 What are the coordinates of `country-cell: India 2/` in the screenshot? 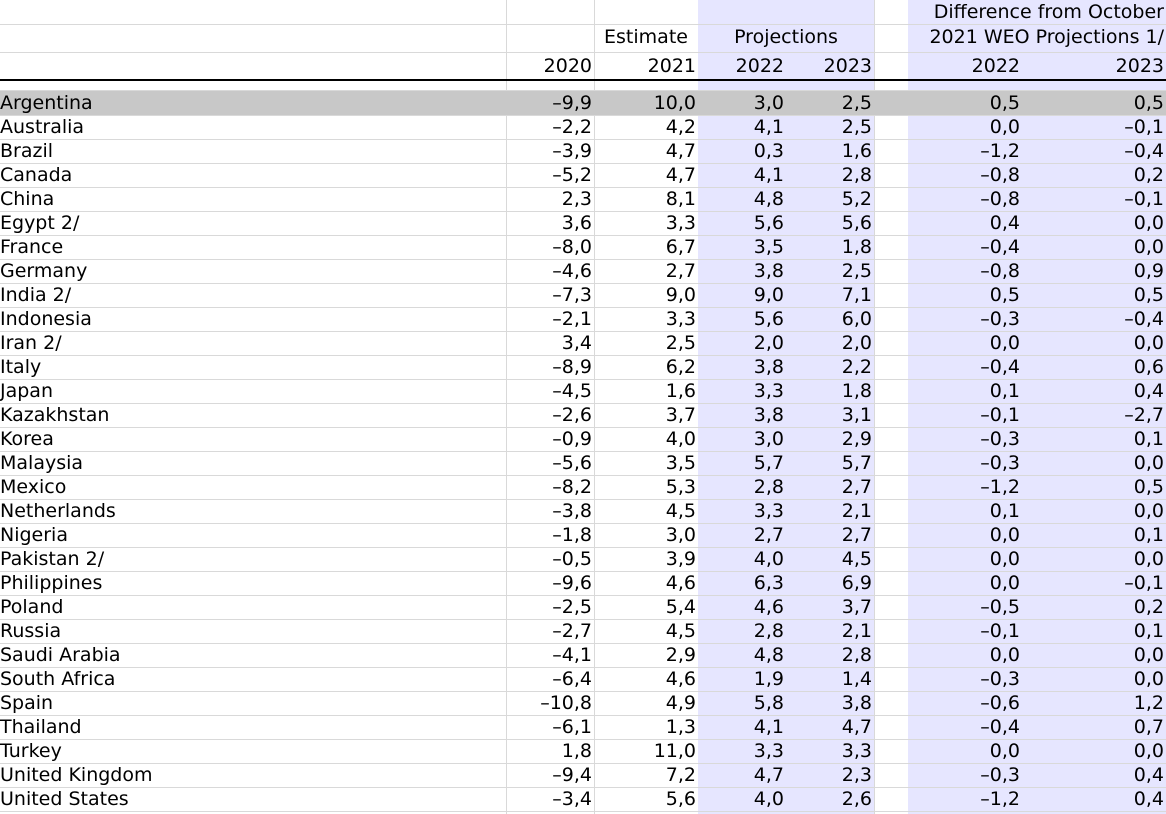 It's located at (36, 295).